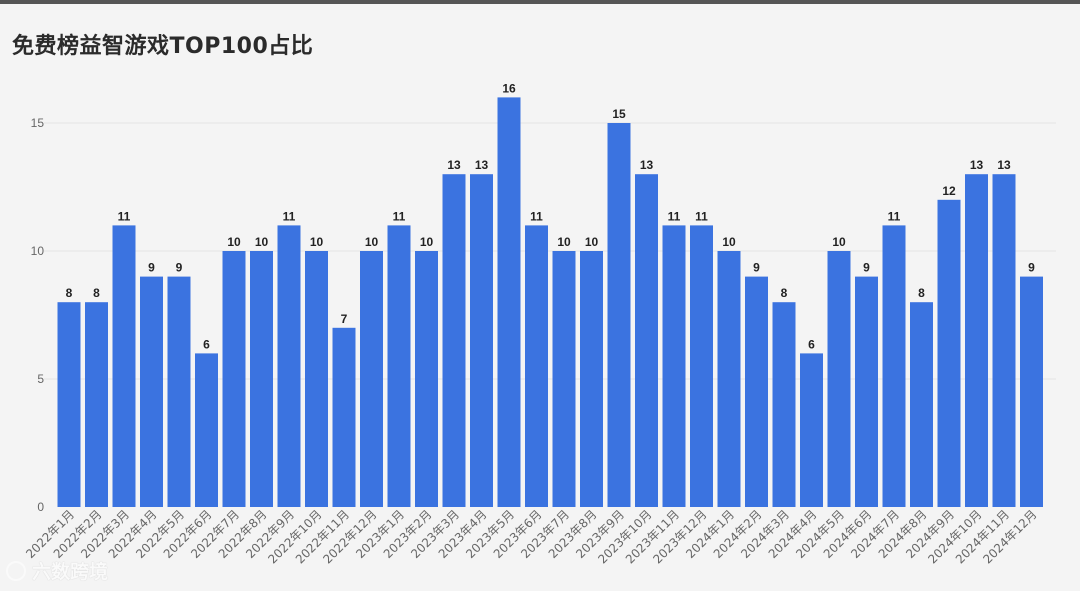  What do you see at coordinates (40, 379) in the screenshot?
I see `y-tick-label: 5` at bounding box center [40, 379].